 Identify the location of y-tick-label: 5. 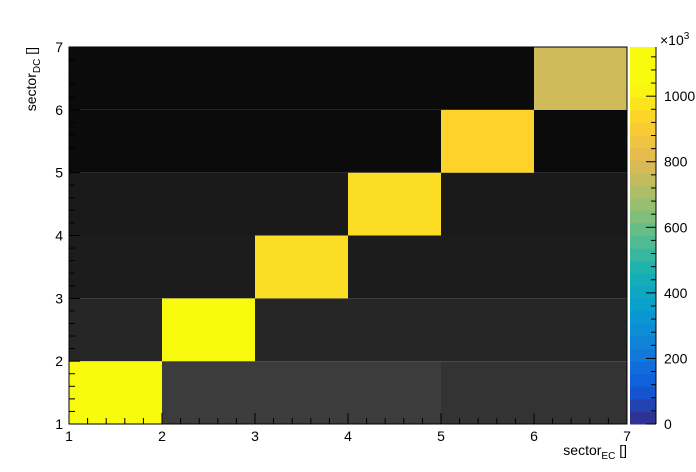
(59, 173).